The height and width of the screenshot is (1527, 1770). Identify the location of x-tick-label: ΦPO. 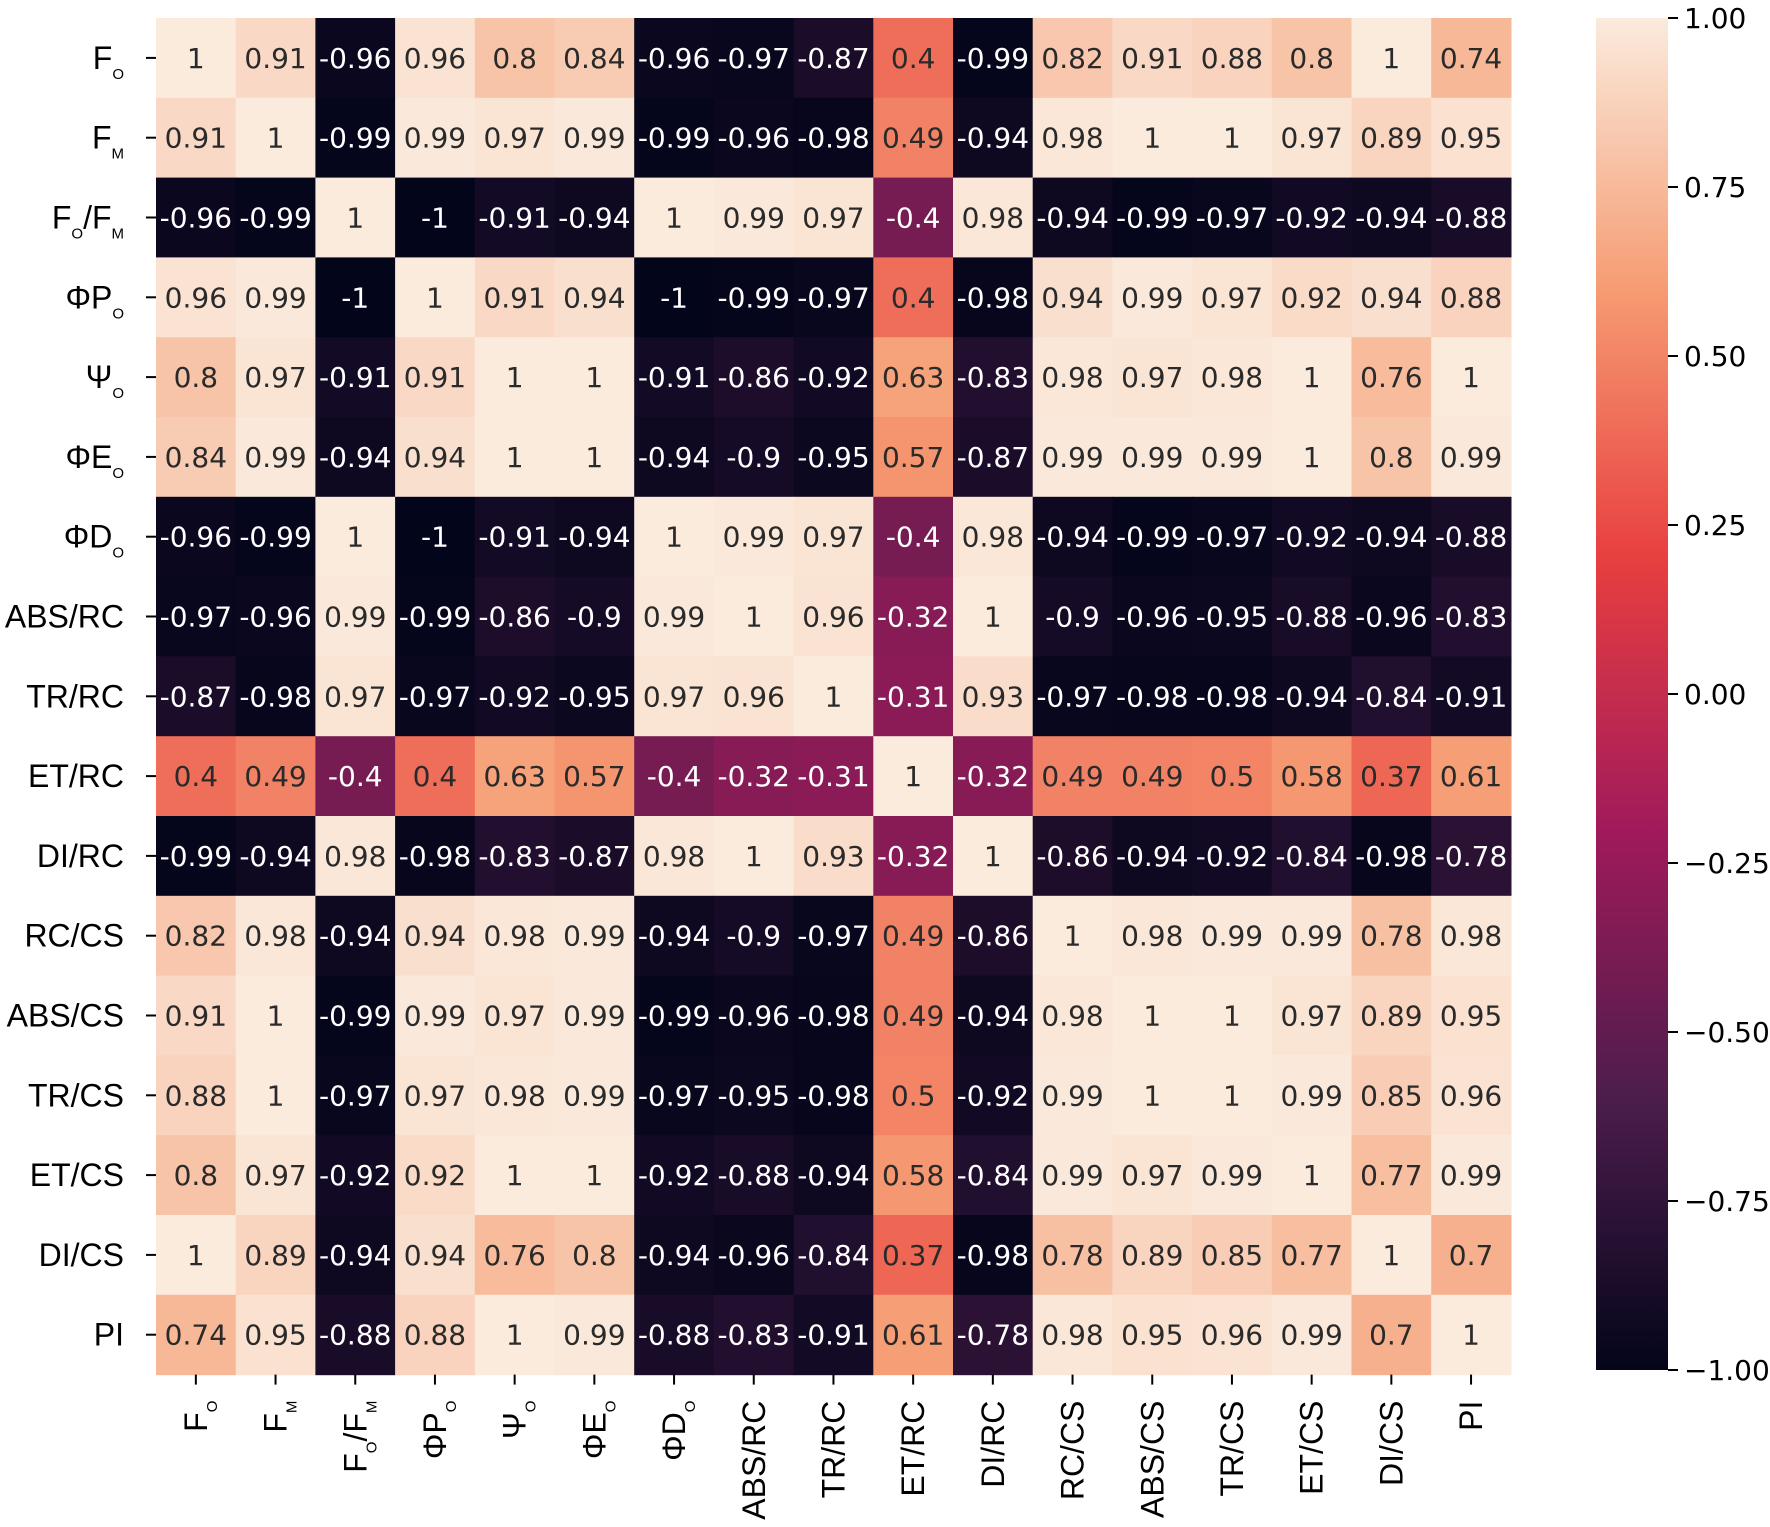
(438, 1430).